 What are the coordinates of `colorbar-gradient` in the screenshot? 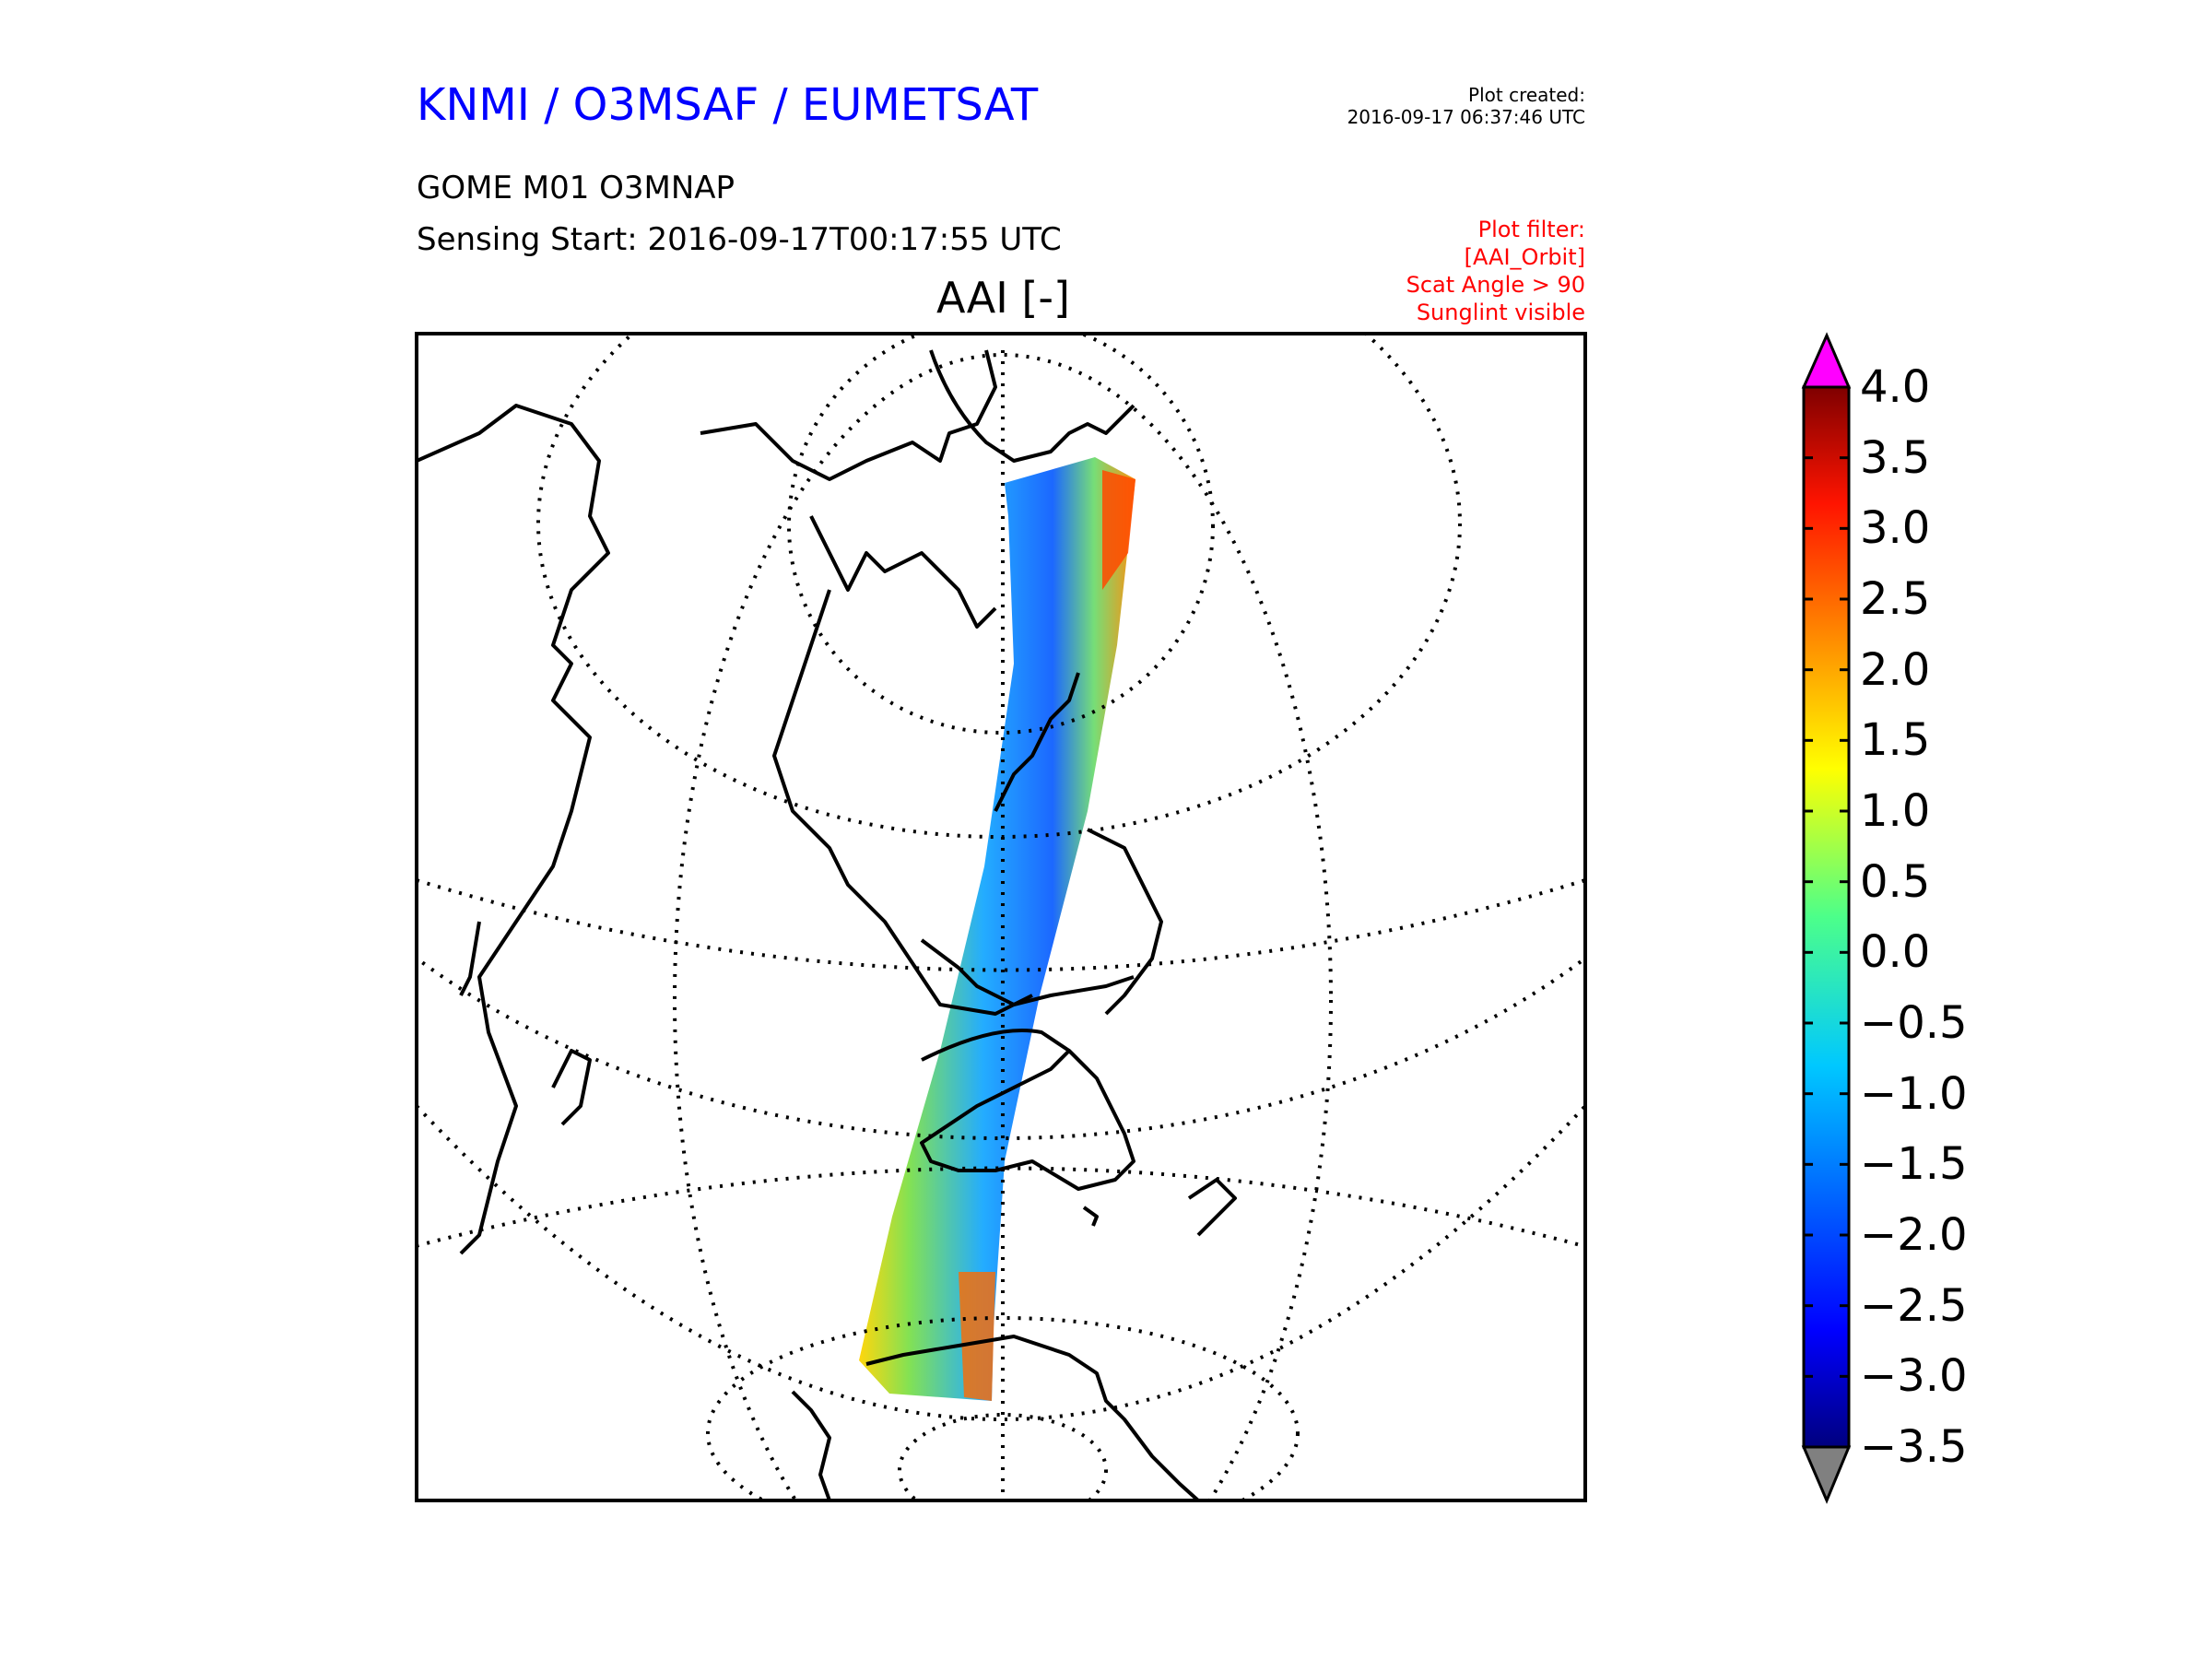 It's located at (1826, 917).